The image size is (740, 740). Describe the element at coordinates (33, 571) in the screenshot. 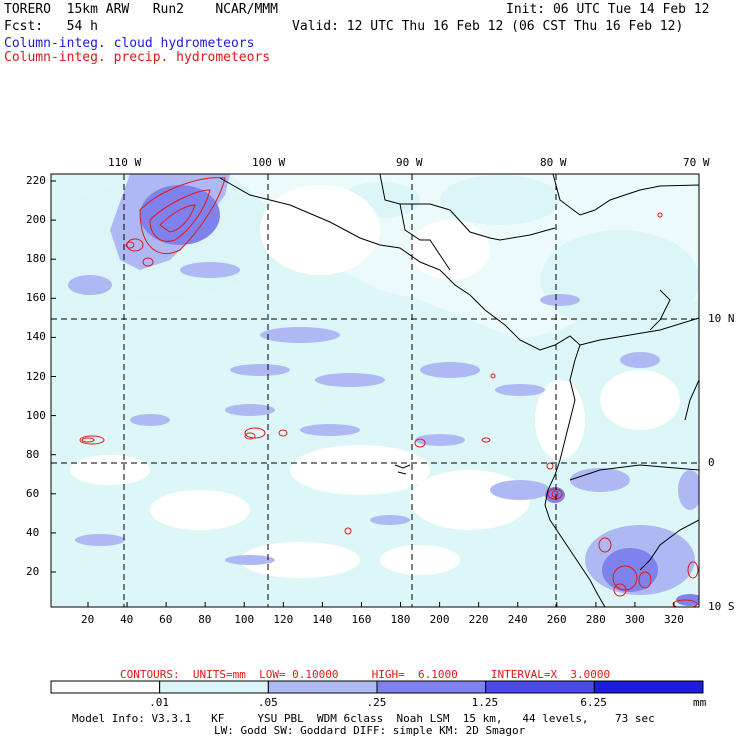

I see `y-tick-label: 20` at that location.